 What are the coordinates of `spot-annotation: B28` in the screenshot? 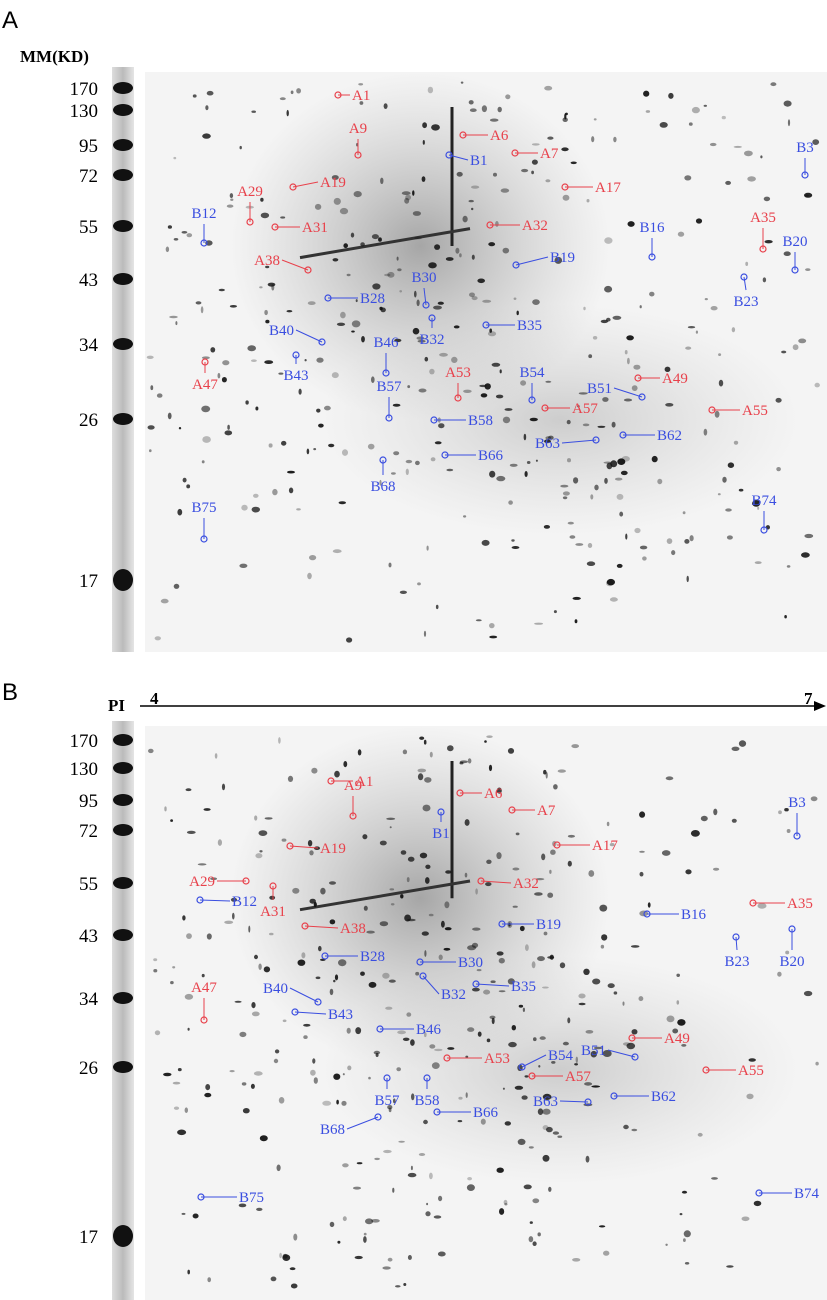 It's located at (354, 299).